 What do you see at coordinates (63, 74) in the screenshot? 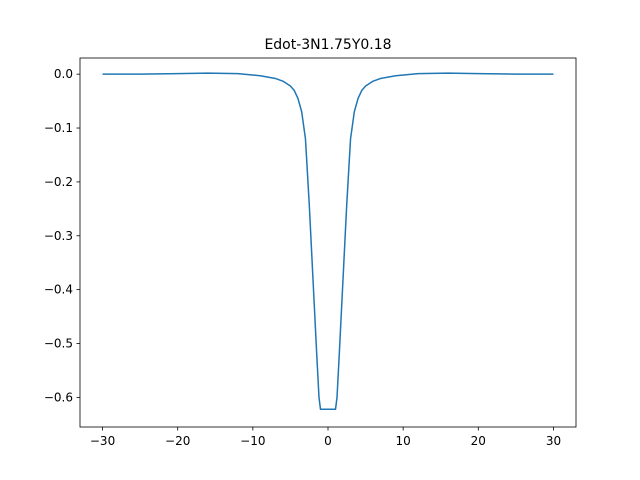
I see `y-tick-label: 0.0` at bounding box center [63, 74].